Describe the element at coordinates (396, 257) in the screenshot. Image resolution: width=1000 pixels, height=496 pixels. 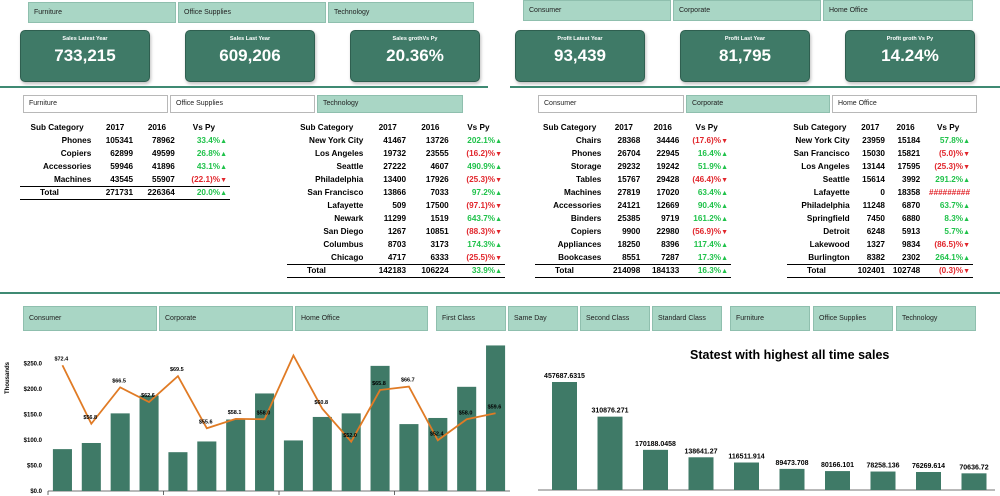
I see `table-row: Chicago 4717 6333 (25.5)%` at that location.